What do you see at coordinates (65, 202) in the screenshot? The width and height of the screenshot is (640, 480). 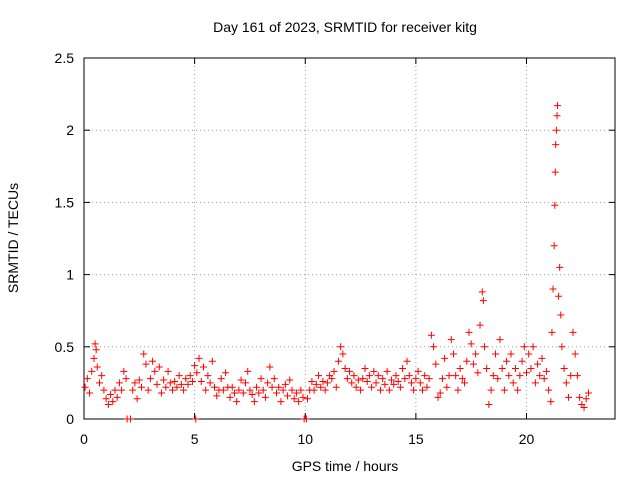 I see `y-tick-label: 1.5` at bounding box center [65, 202].